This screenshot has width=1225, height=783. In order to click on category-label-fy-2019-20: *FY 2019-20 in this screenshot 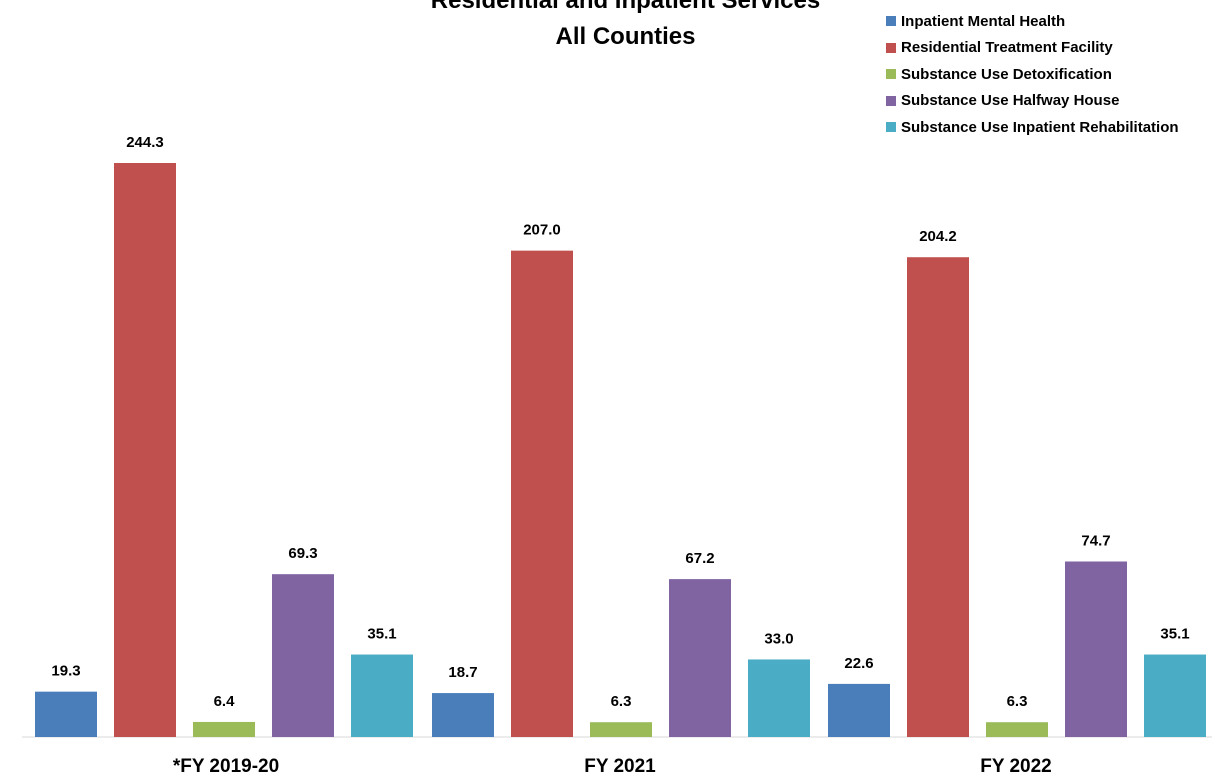, I will do `click(226, 766)`.